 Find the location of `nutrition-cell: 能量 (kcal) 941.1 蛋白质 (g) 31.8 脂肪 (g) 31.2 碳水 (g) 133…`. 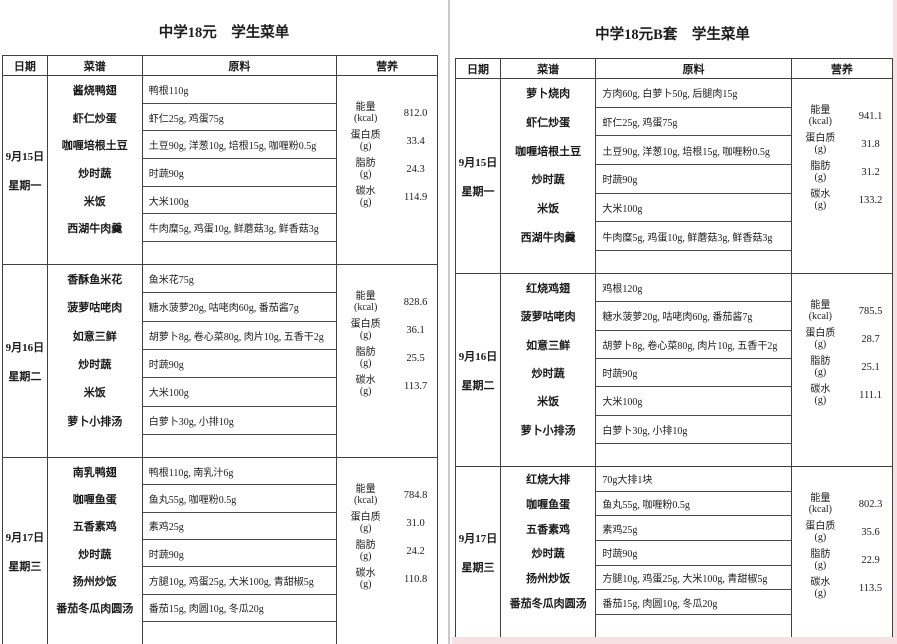

nutrition-cell: 能量 (kcal) 941.1 蛋白质 (g) 31.8 脂肪 (g) 31.2 碳水 (g) 133… is located at coordinates (842, 176).